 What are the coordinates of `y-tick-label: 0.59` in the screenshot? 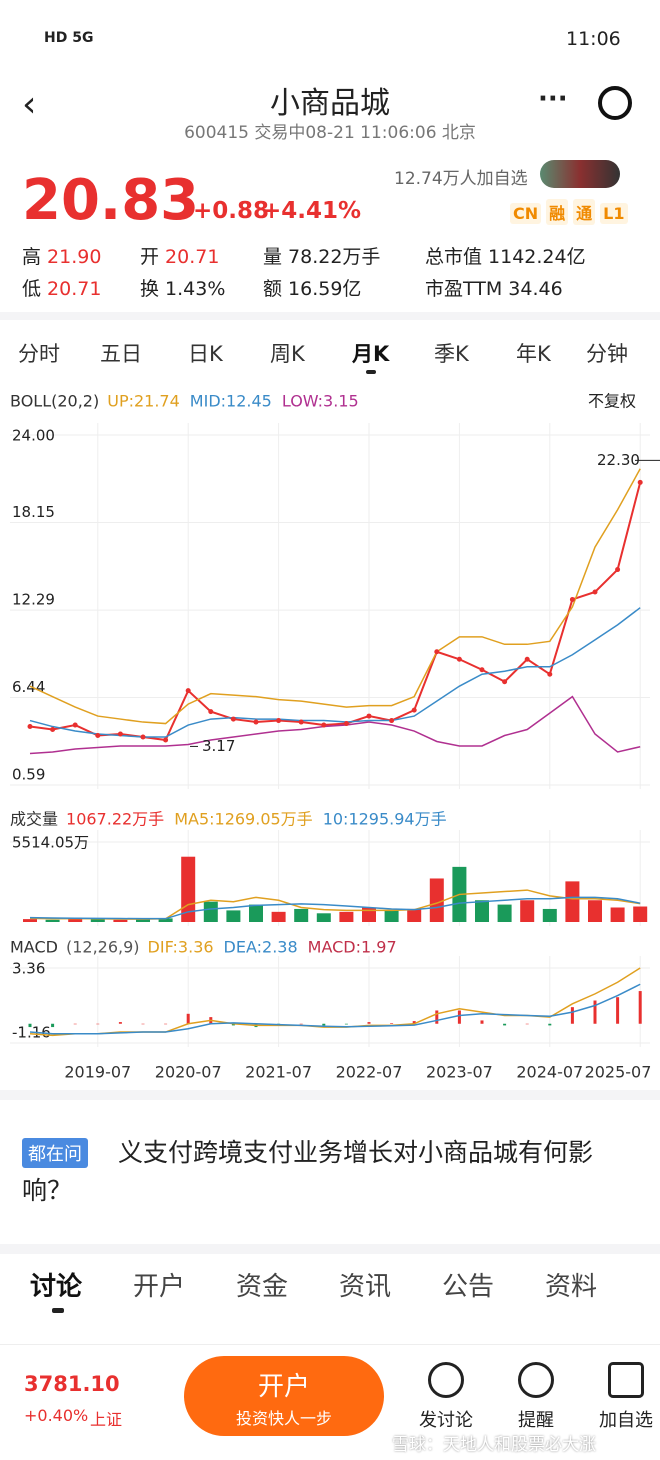 It's located at (28, 775).